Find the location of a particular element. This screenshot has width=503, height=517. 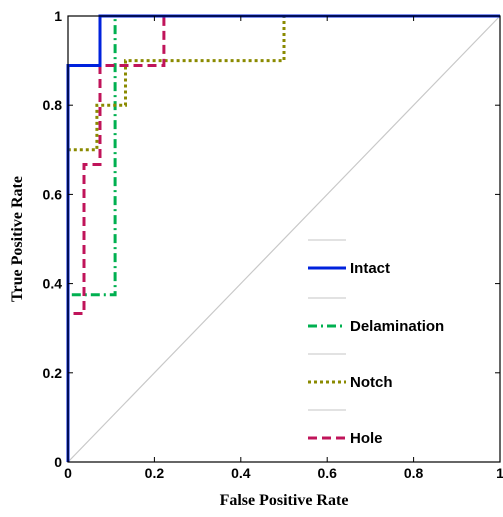

y-axis-title: True Positive Rate is located at coordinates (17, 239).